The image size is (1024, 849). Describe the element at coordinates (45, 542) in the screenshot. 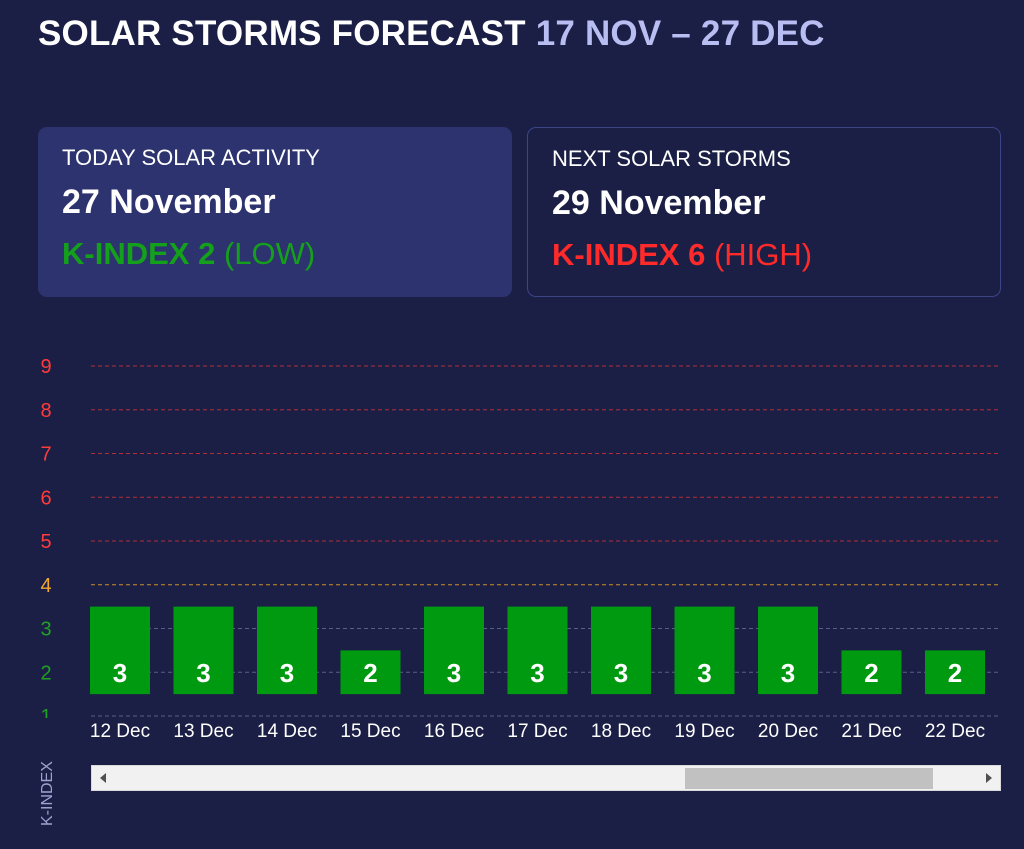

I see `y-tick-5: 5` at that location.